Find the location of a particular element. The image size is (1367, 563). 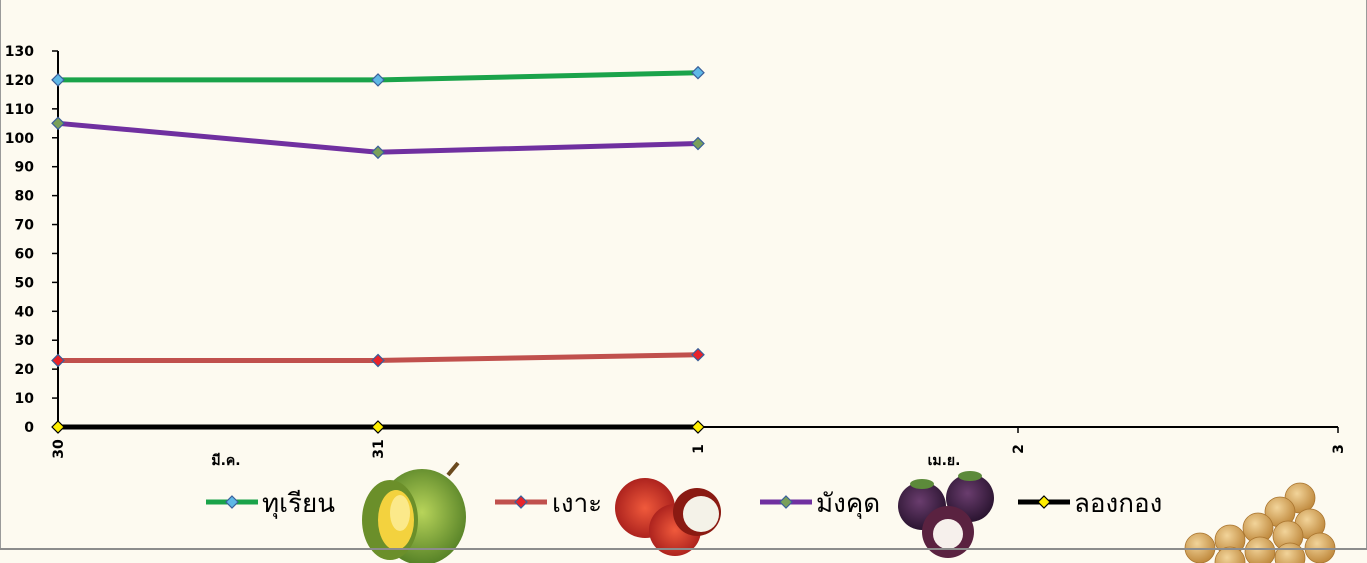

x-tick-label: 1 is located at coordinates (699, 449).